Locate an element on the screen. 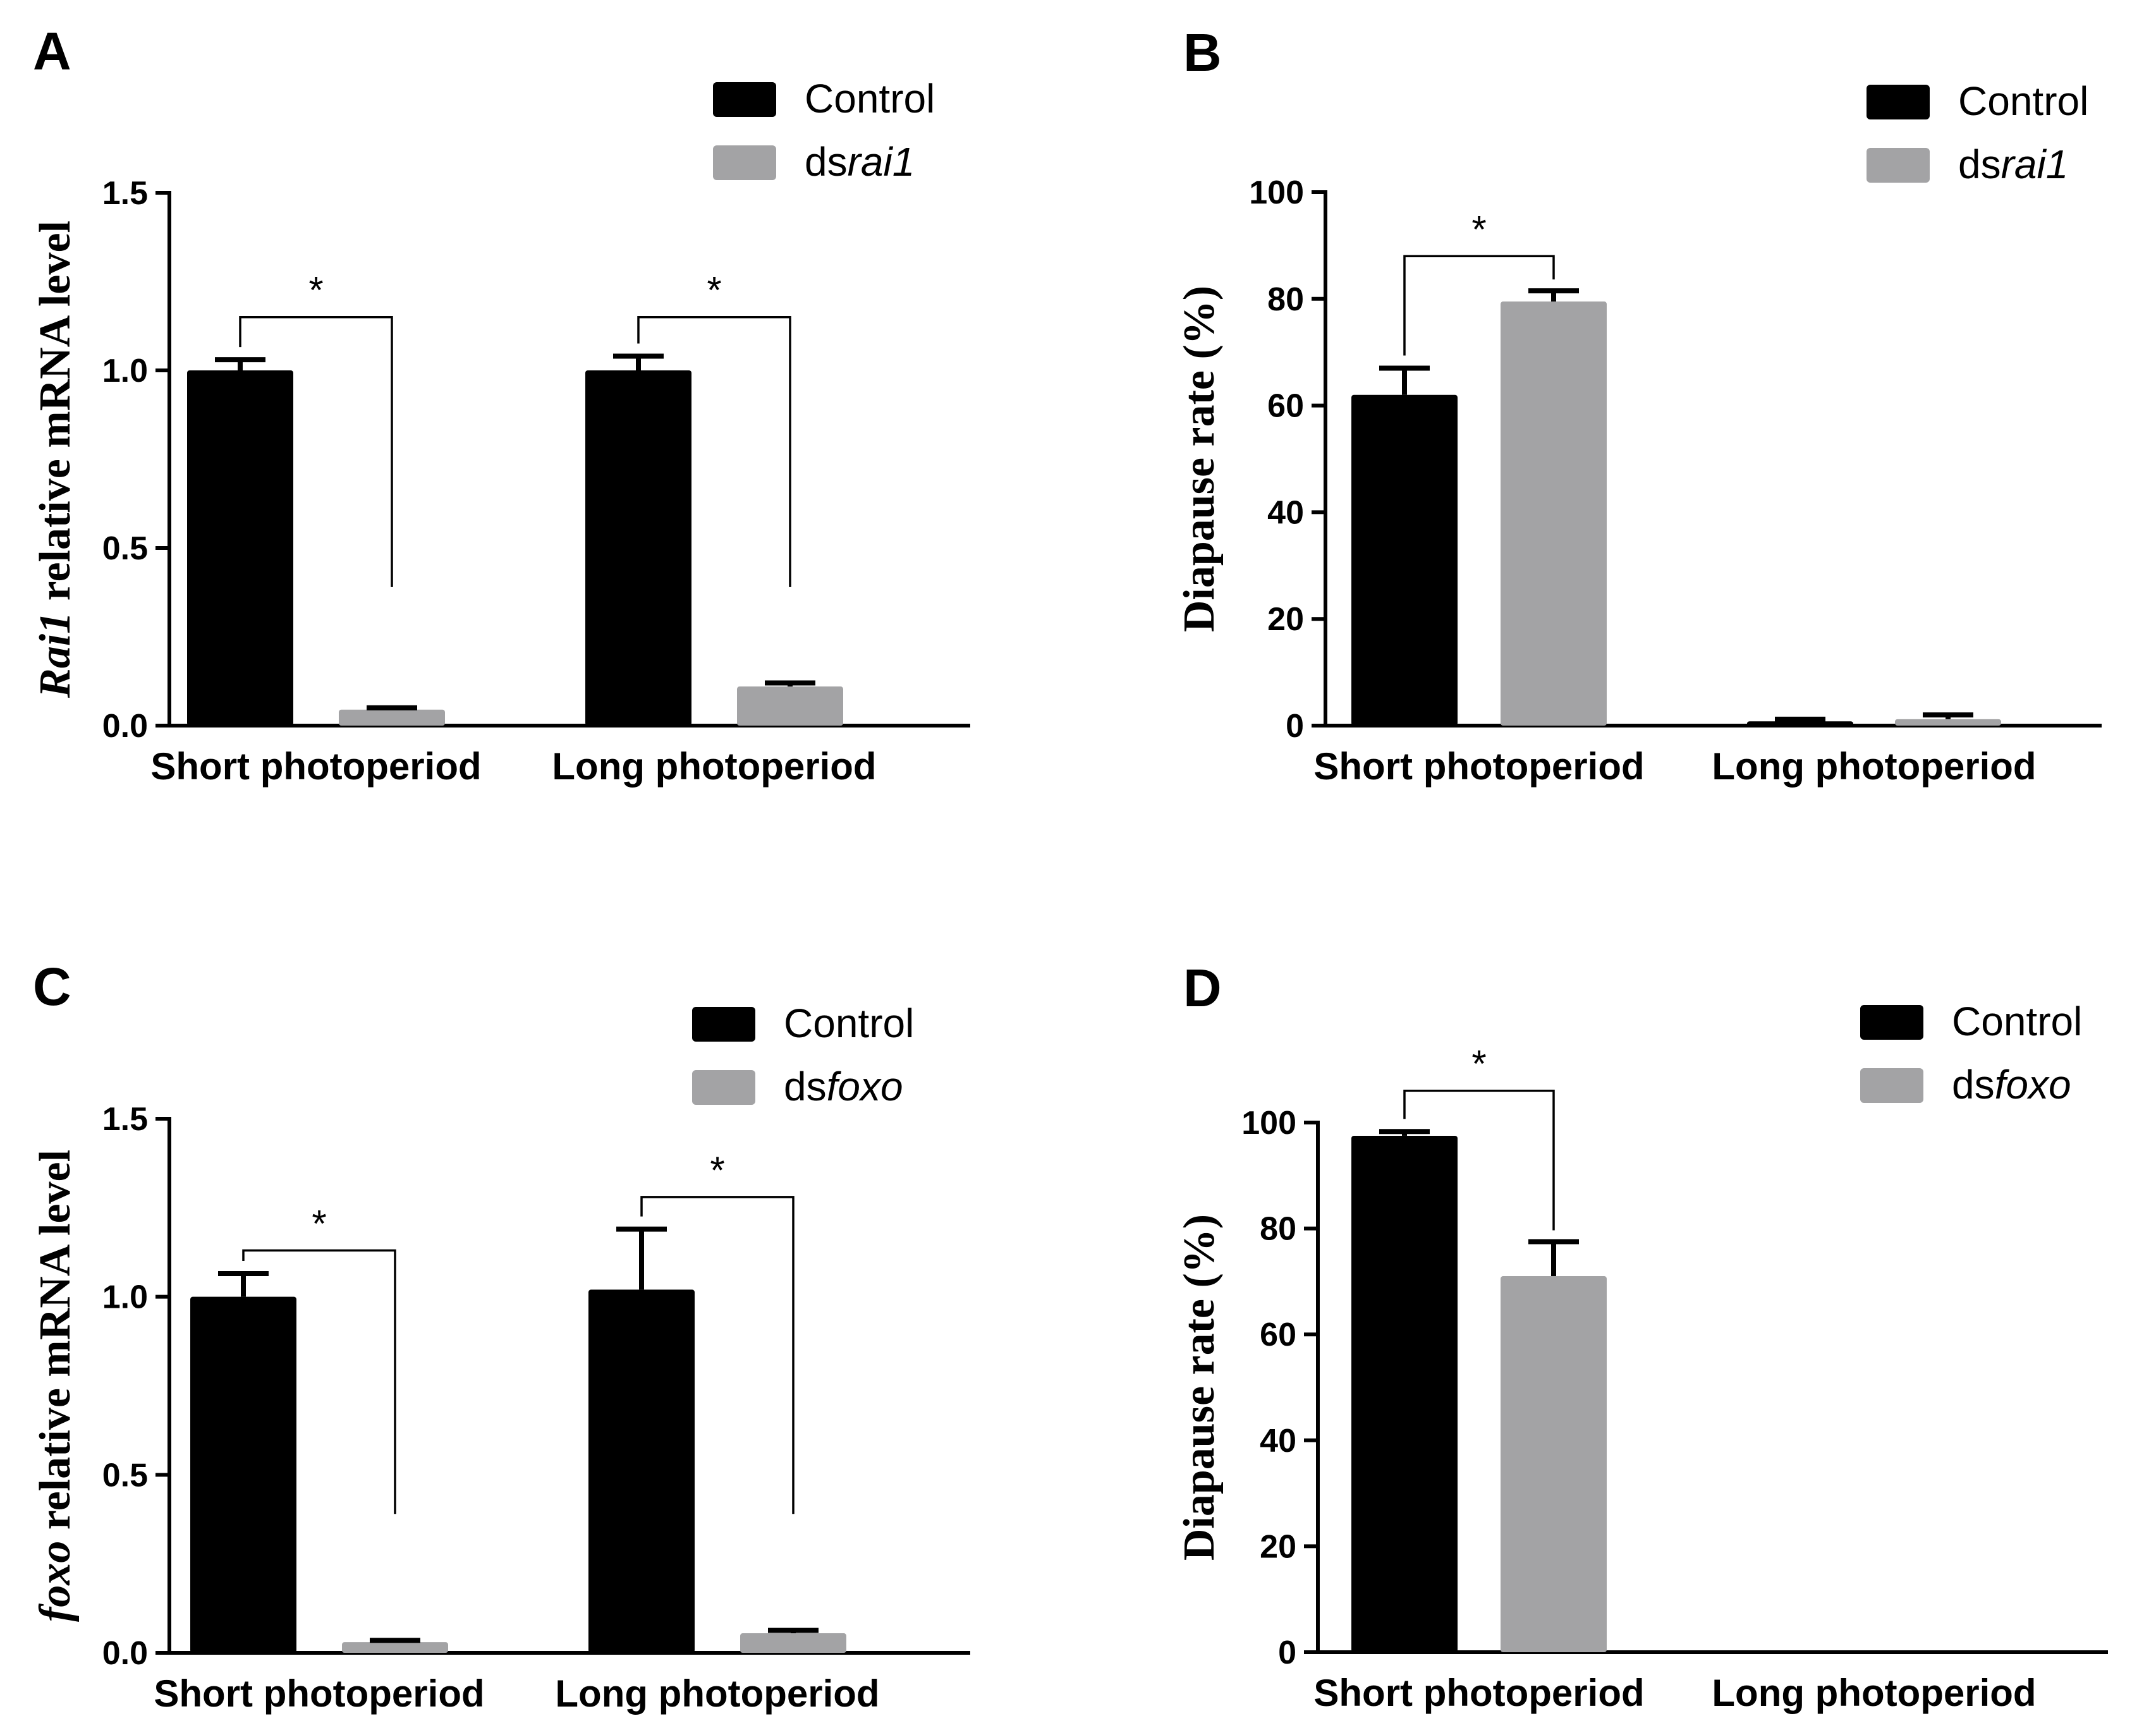  y-axis-label: Diapause rate (%) is located at coordinates (1199, 1387).